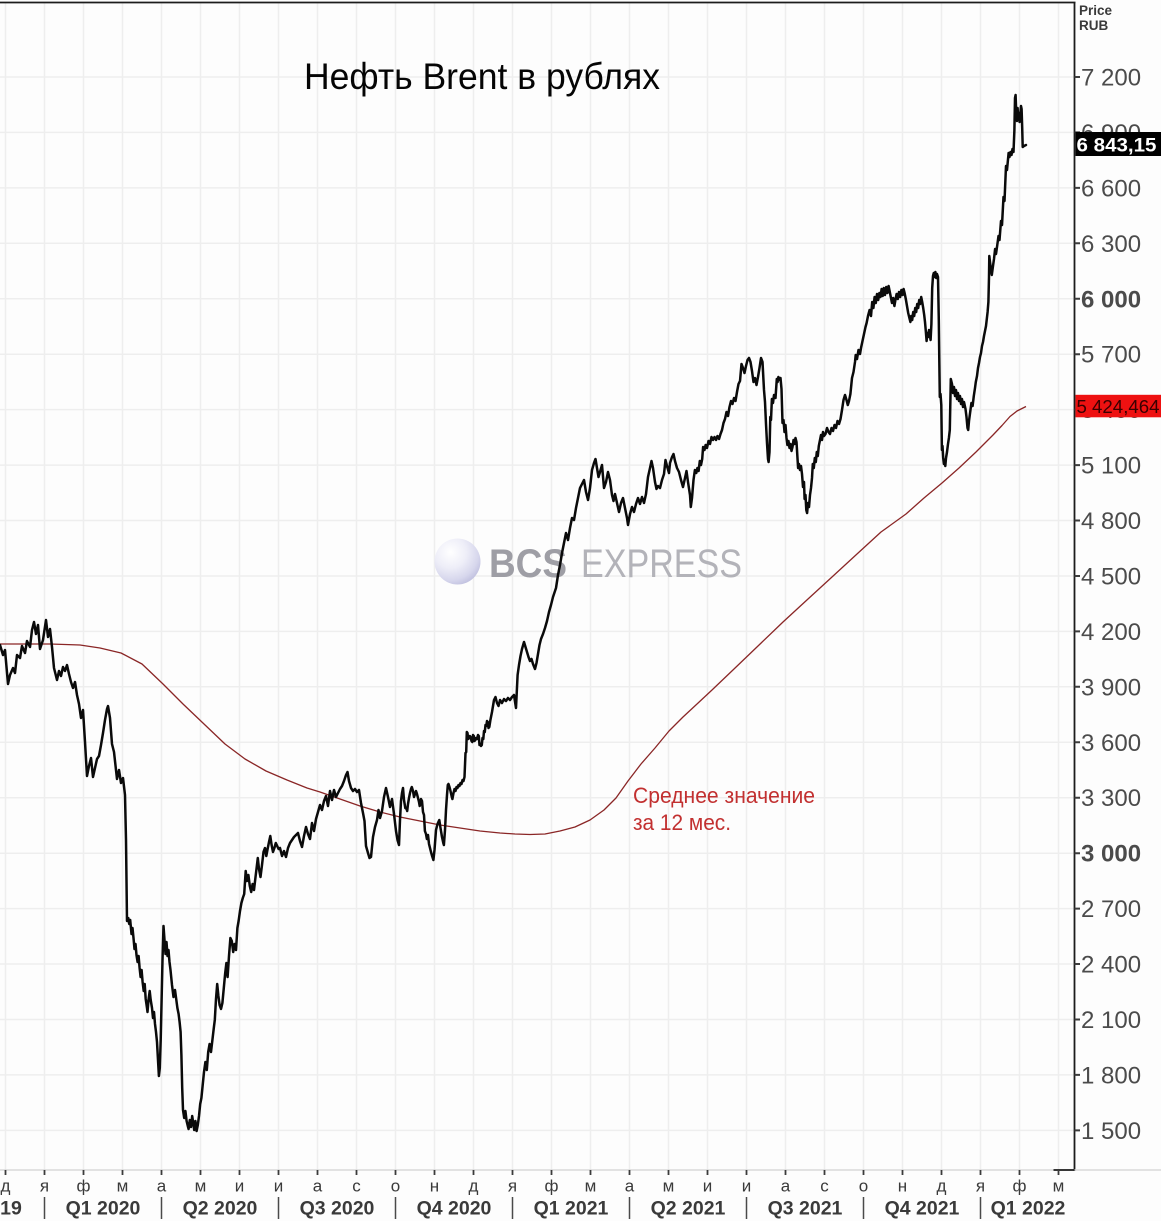  Describe the element at coordinates (805, 1209) in the screenshot. I see `svg-text: Q3 2021` at that location.